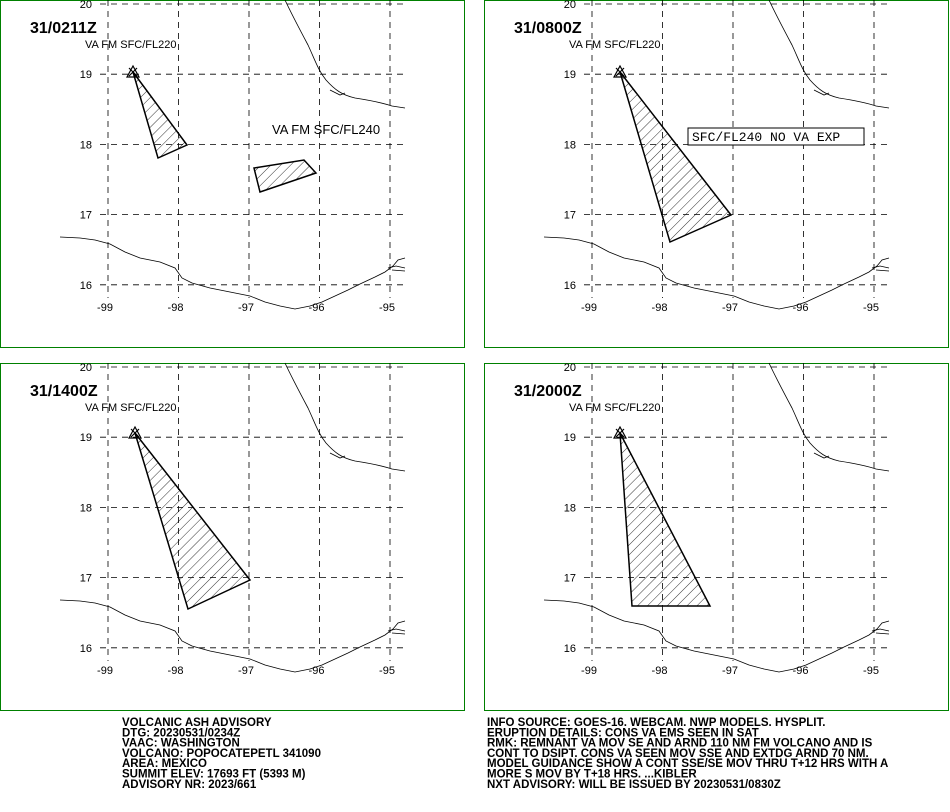 The image size is (950, 812). I want to click on advisory-line: VAAC: WASHINGTON, so click(181, 744).